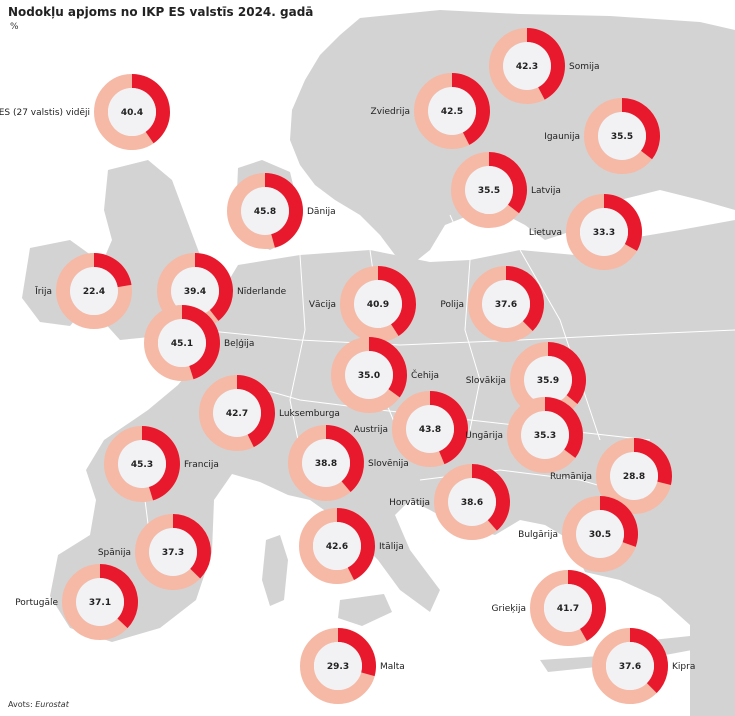 This screenshot has width=735, height=716. I want to click on country-label: Slovākija, so click(486, 381).